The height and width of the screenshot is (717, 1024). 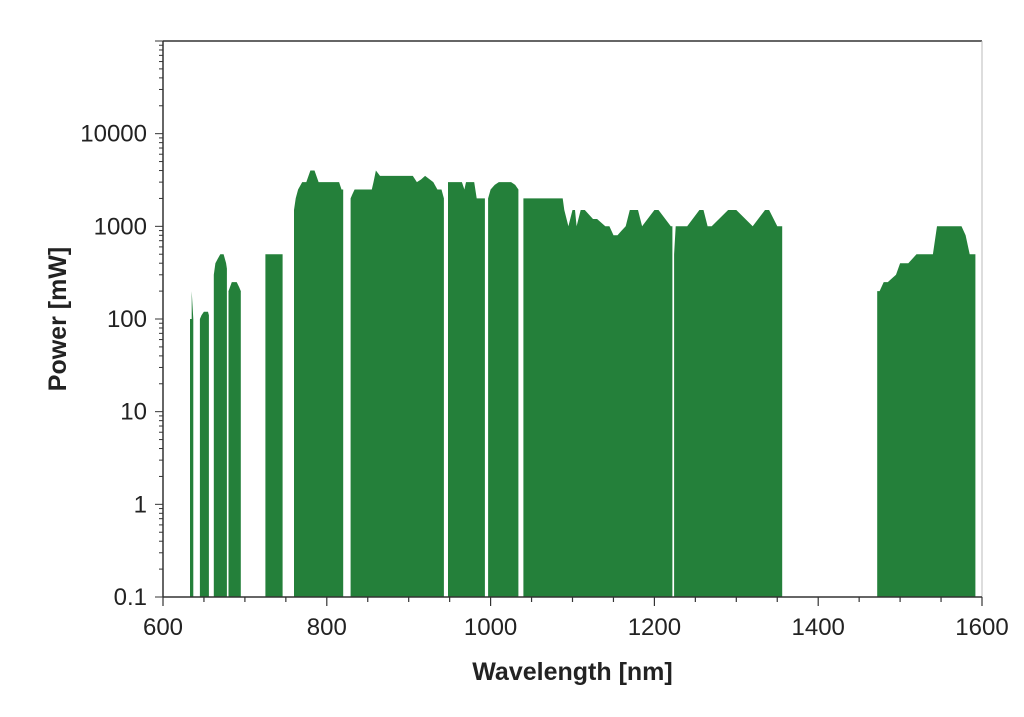 I want to click on y-axis-ticks: 0.1 1 10 100 1000 10000, so click(x=121, y=325).